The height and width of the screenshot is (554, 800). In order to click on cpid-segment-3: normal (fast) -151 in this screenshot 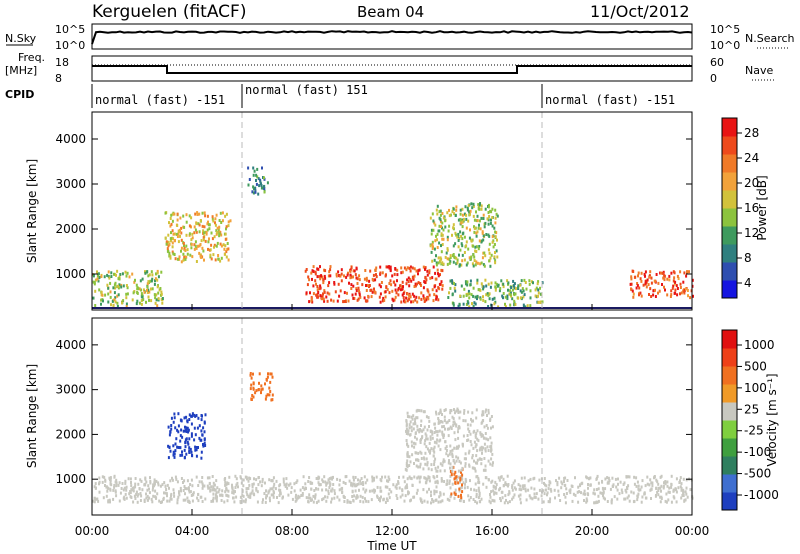, I will do `click(610, 100)`.